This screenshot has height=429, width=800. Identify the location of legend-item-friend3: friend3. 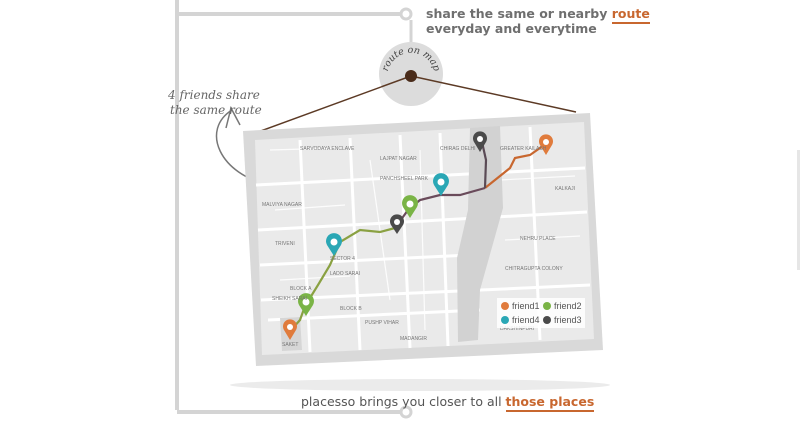
(562, 320).